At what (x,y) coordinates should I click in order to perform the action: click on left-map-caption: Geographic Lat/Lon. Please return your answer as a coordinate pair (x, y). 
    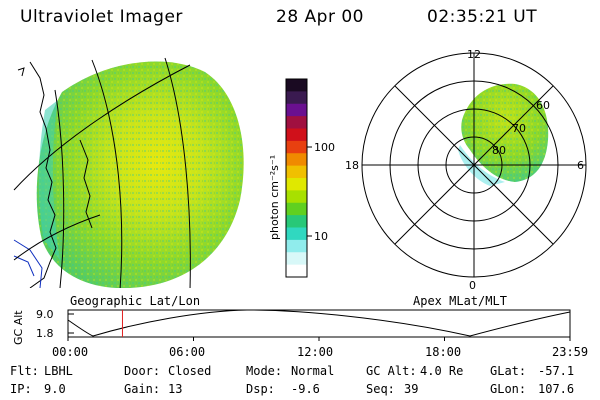
    Looking at the image, I should click on (135, 301).